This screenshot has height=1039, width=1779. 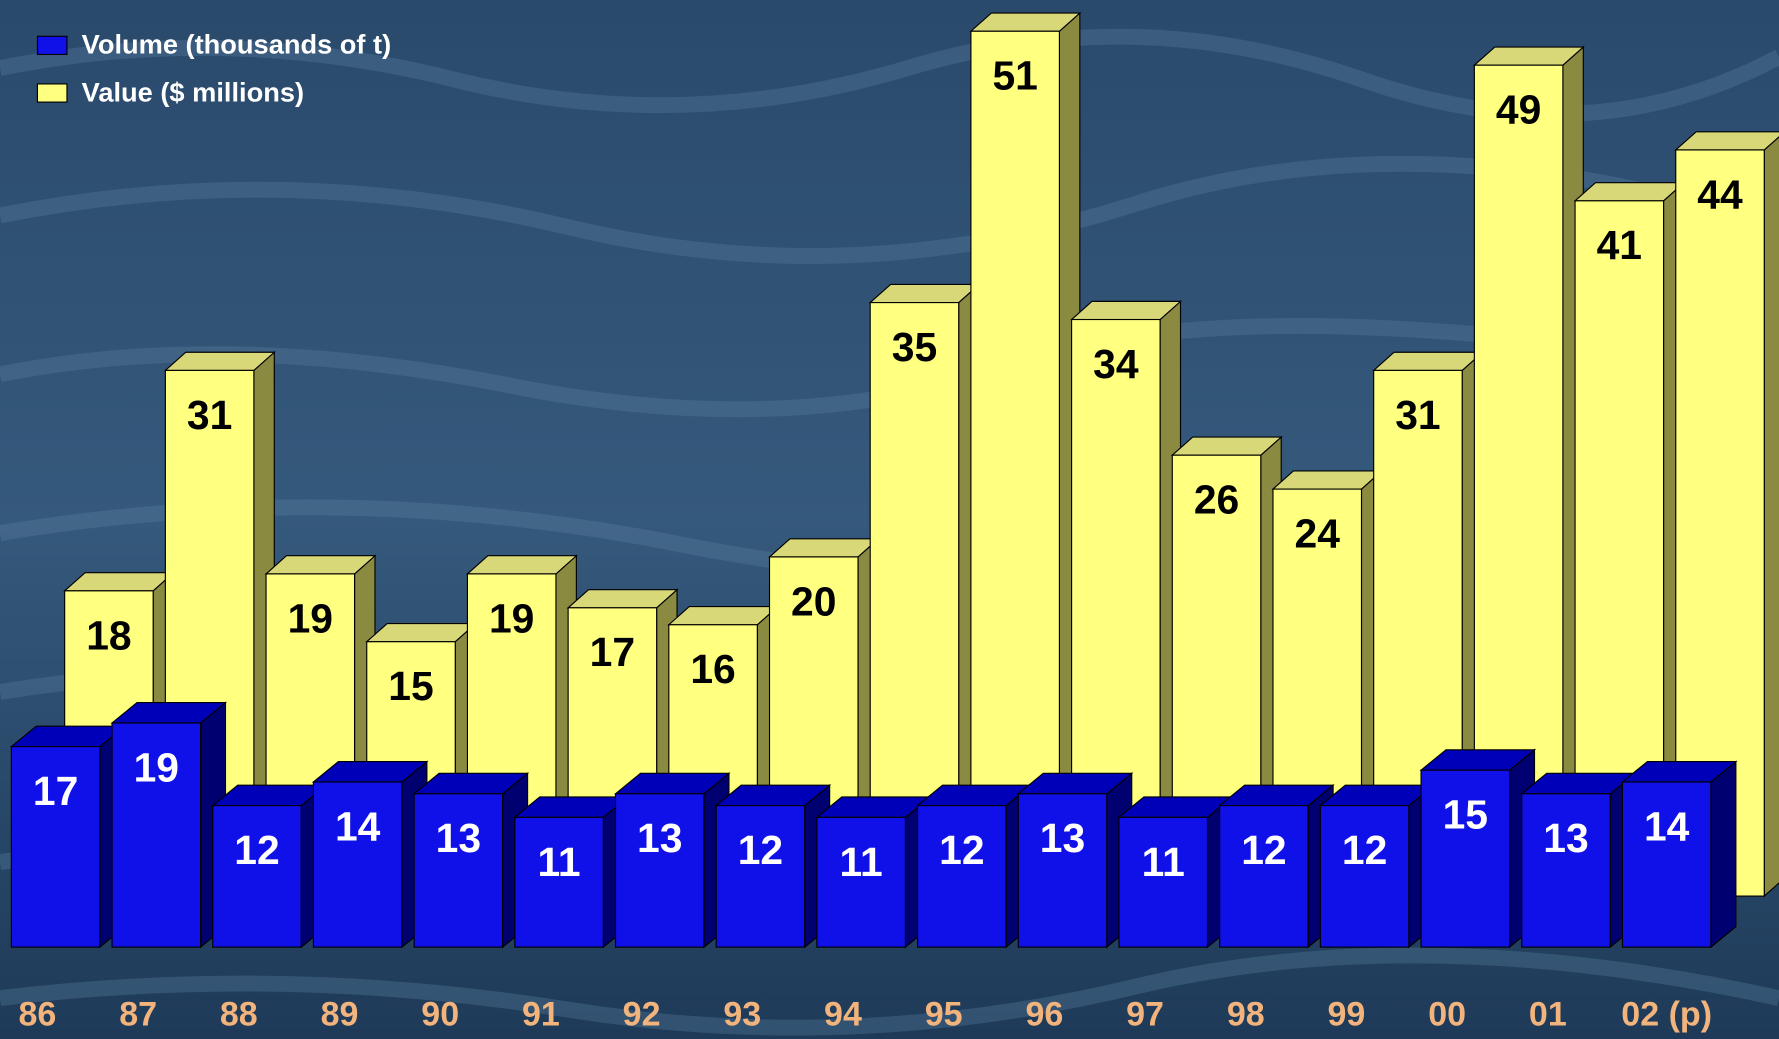 What do you see at coordinates (742, 1014) in the screenshot?
I see `x-tick-label: 93` at bounding box center [742, 1014].